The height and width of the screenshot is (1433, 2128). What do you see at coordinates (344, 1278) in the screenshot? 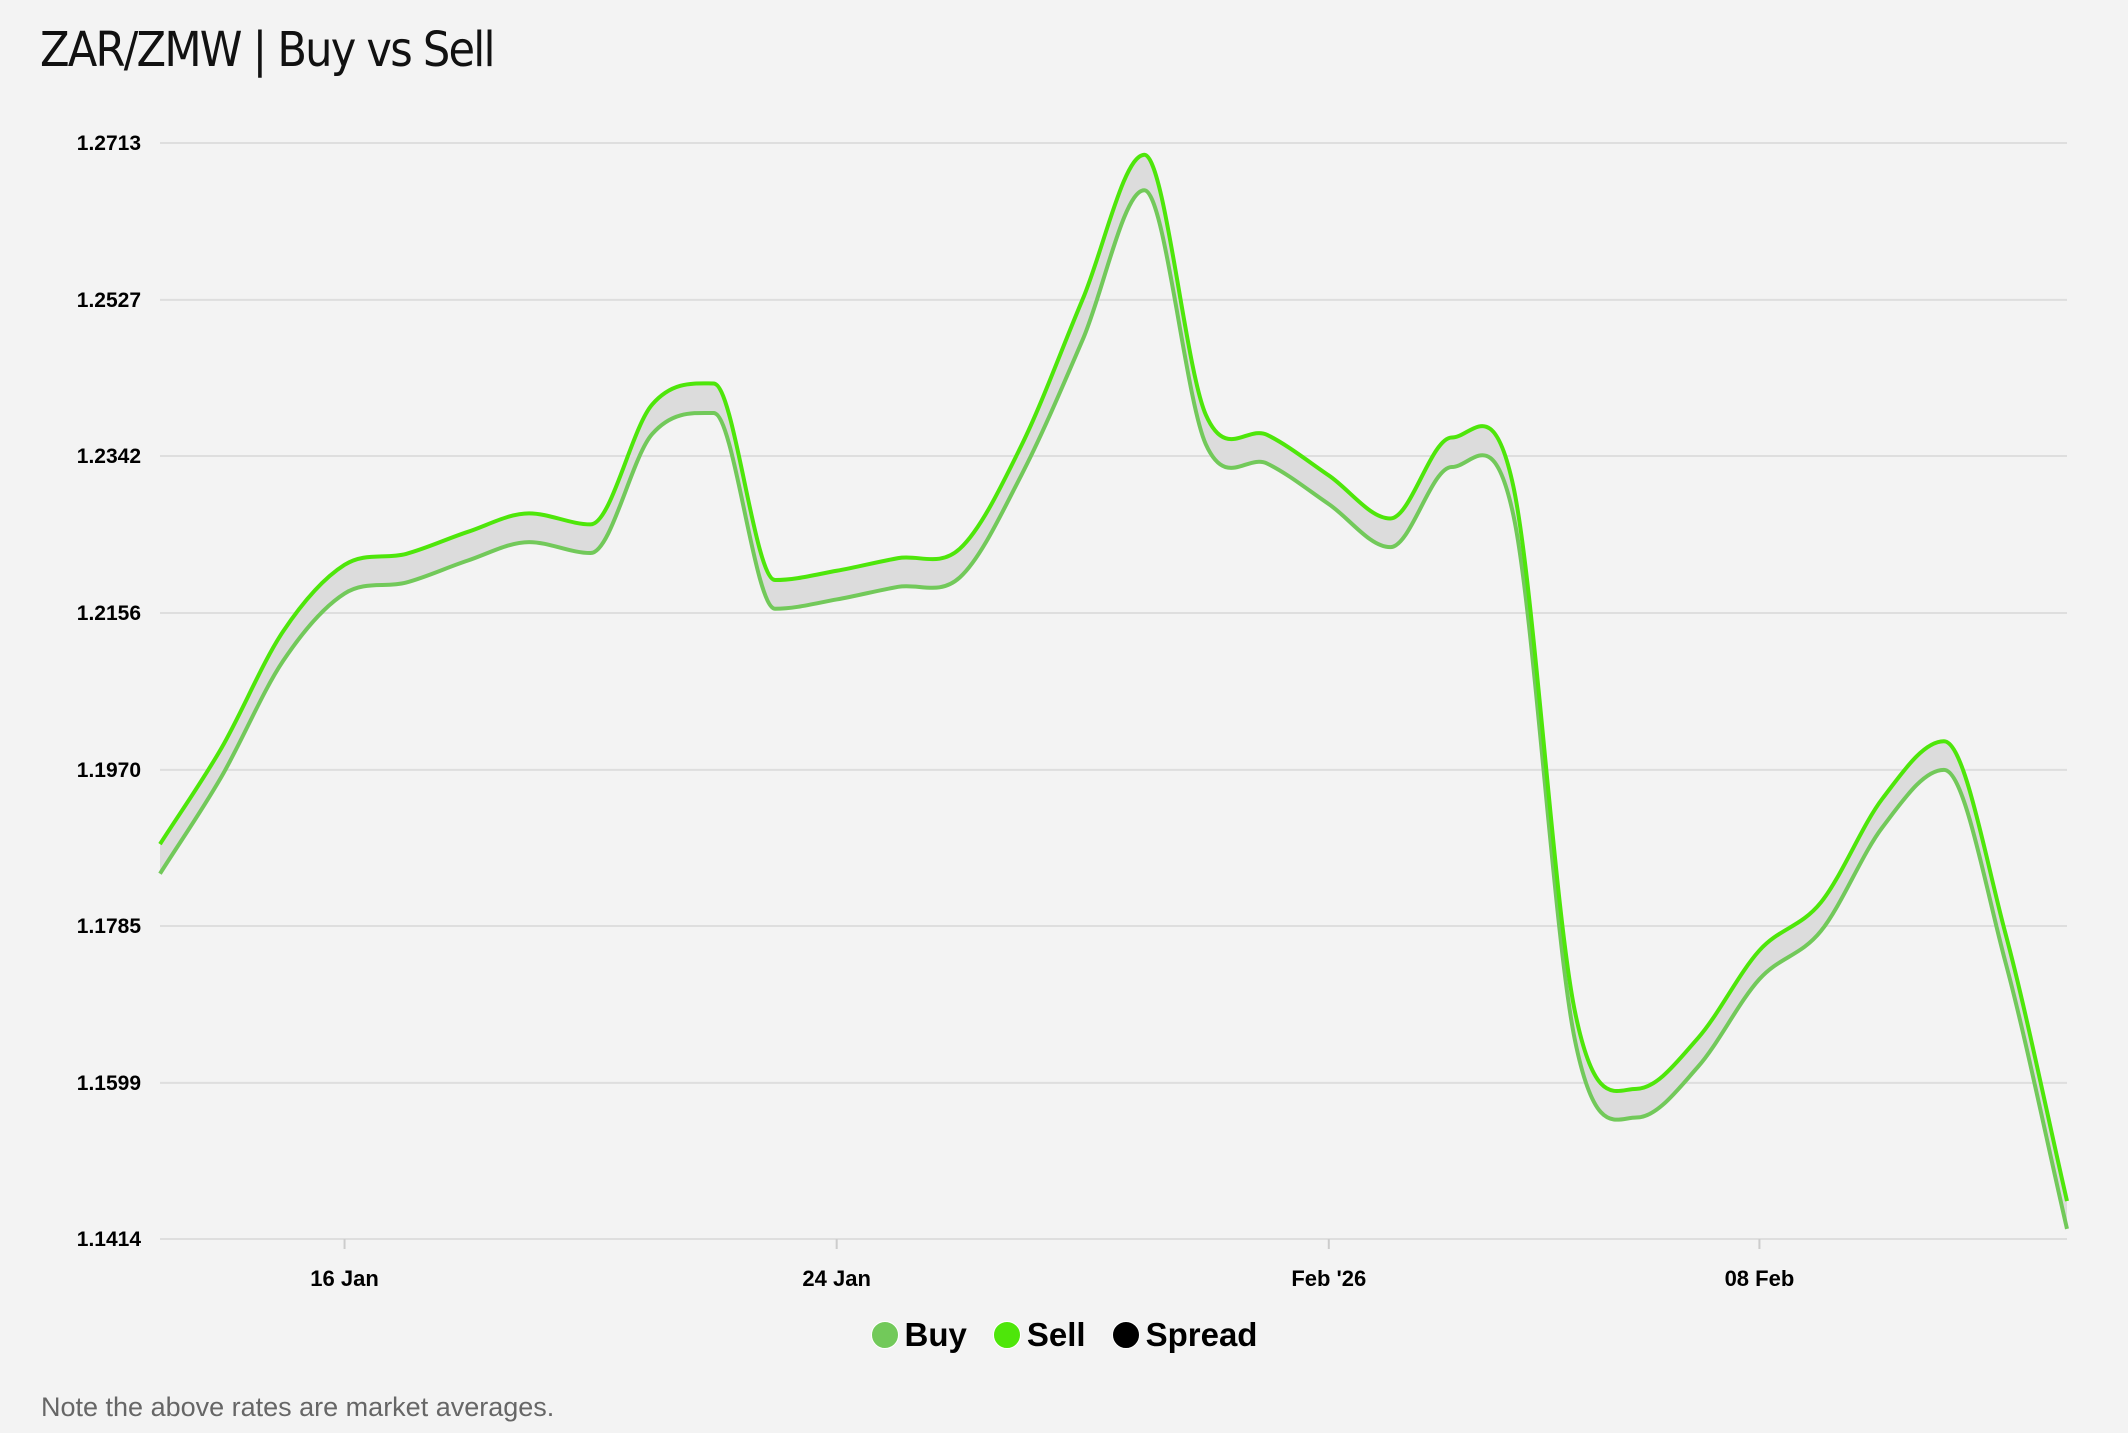
I see `x-tick-label: 16 Jan` at bounding box center [344, 1278].